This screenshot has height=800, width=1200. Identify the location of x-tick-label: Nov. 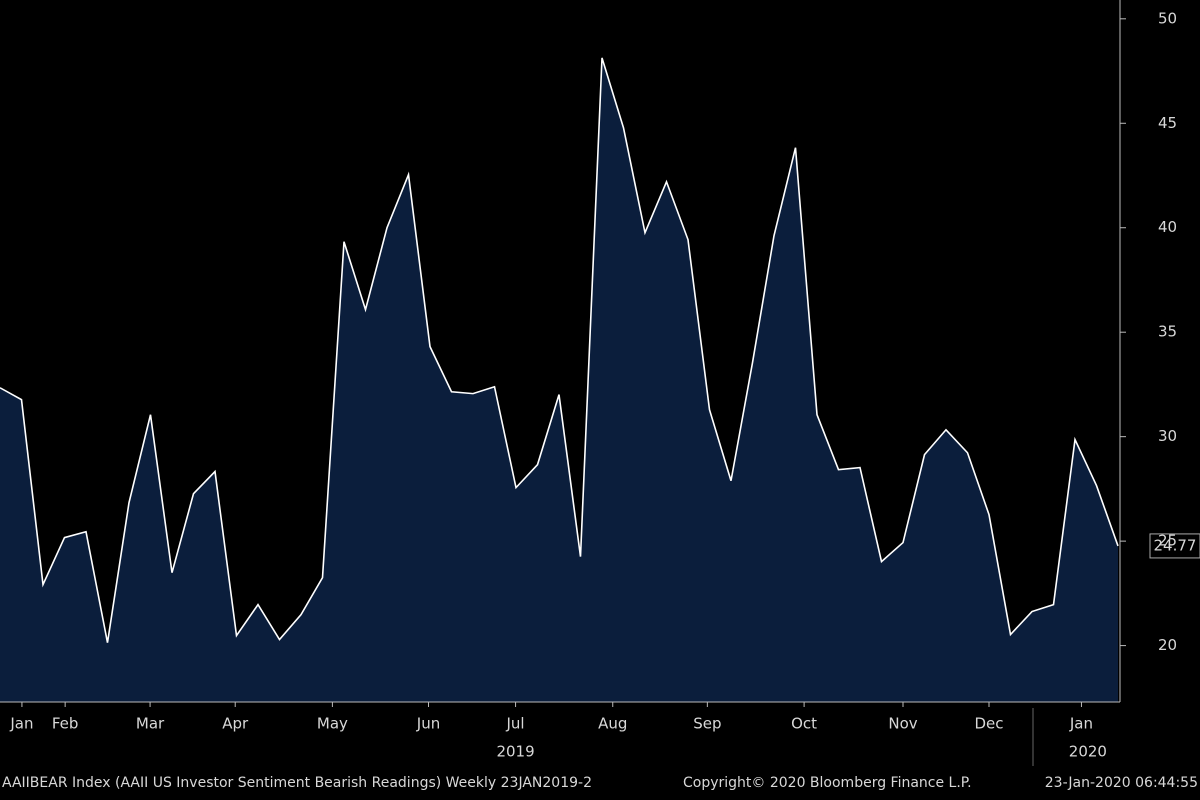
(902, 724).